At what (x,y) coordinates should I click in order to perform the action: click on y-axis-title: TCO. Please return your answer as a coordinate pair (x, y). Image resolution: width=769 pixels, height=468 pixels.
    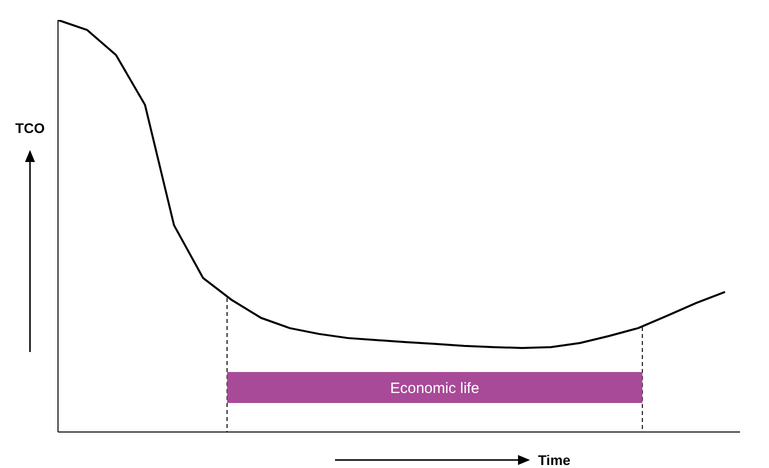
    Looking at the image, I should click on (30, 128).